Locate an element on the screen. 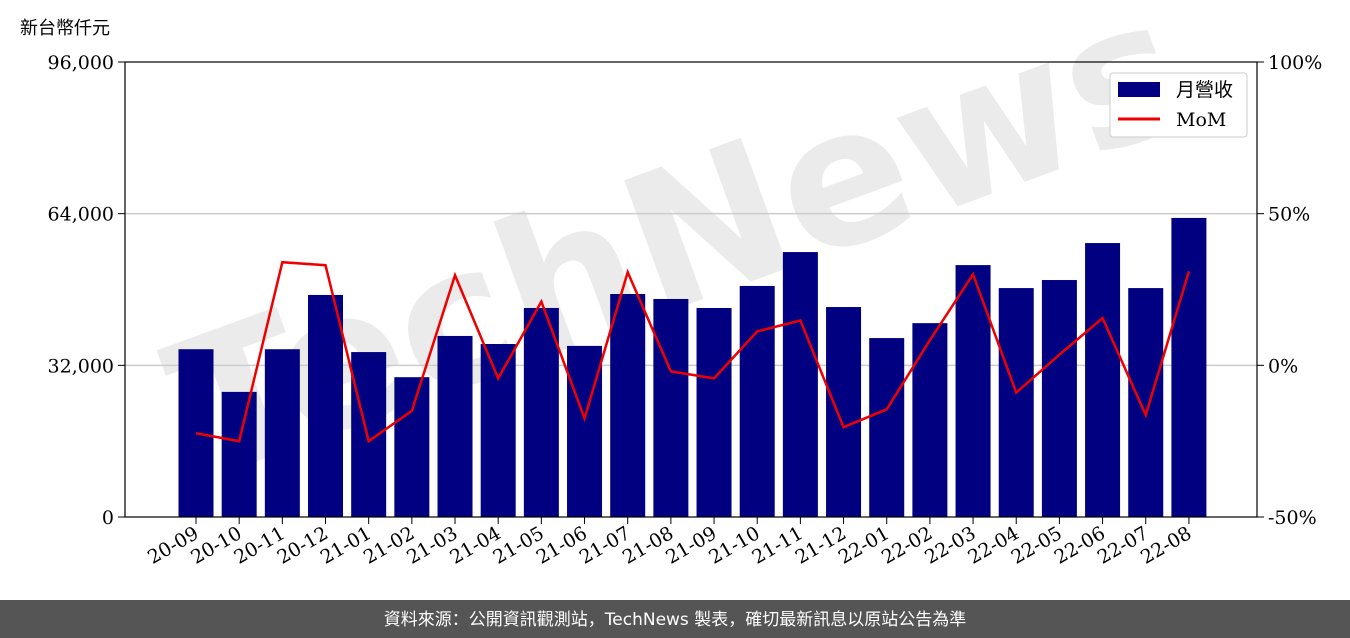 The width and height of the screenshot is (1350, 638). y2-tick-label: 100% is located at coordinates (1295, 63).